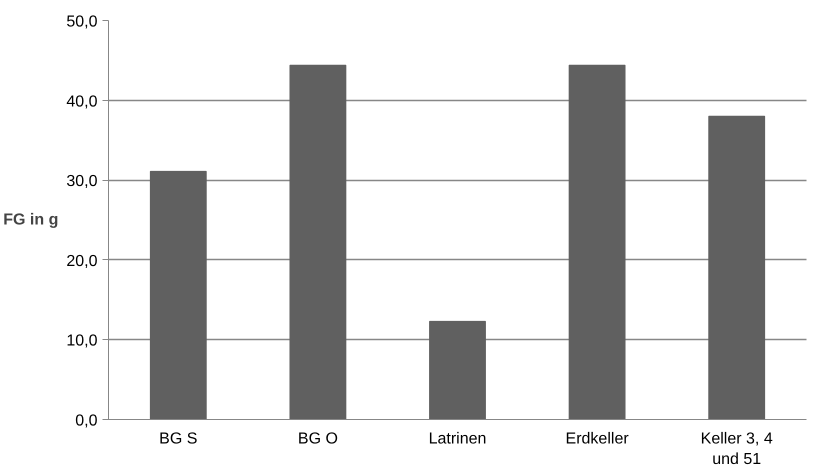  Describe the element at coordinates (82, 181) in the screenshot. I see `y-tick-label: 30,0` at that location.